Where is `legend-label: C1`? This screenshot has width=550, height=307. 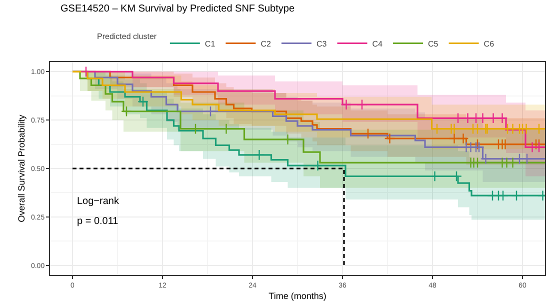 legend-label: C1 is located at coordinates (210, 43).